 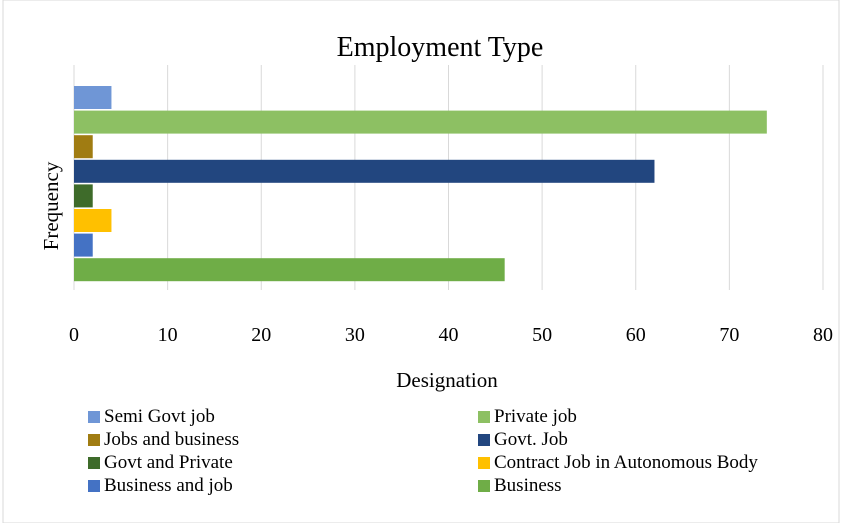 I want to click on x-tick-label: 20, so click(x=261, y=335).